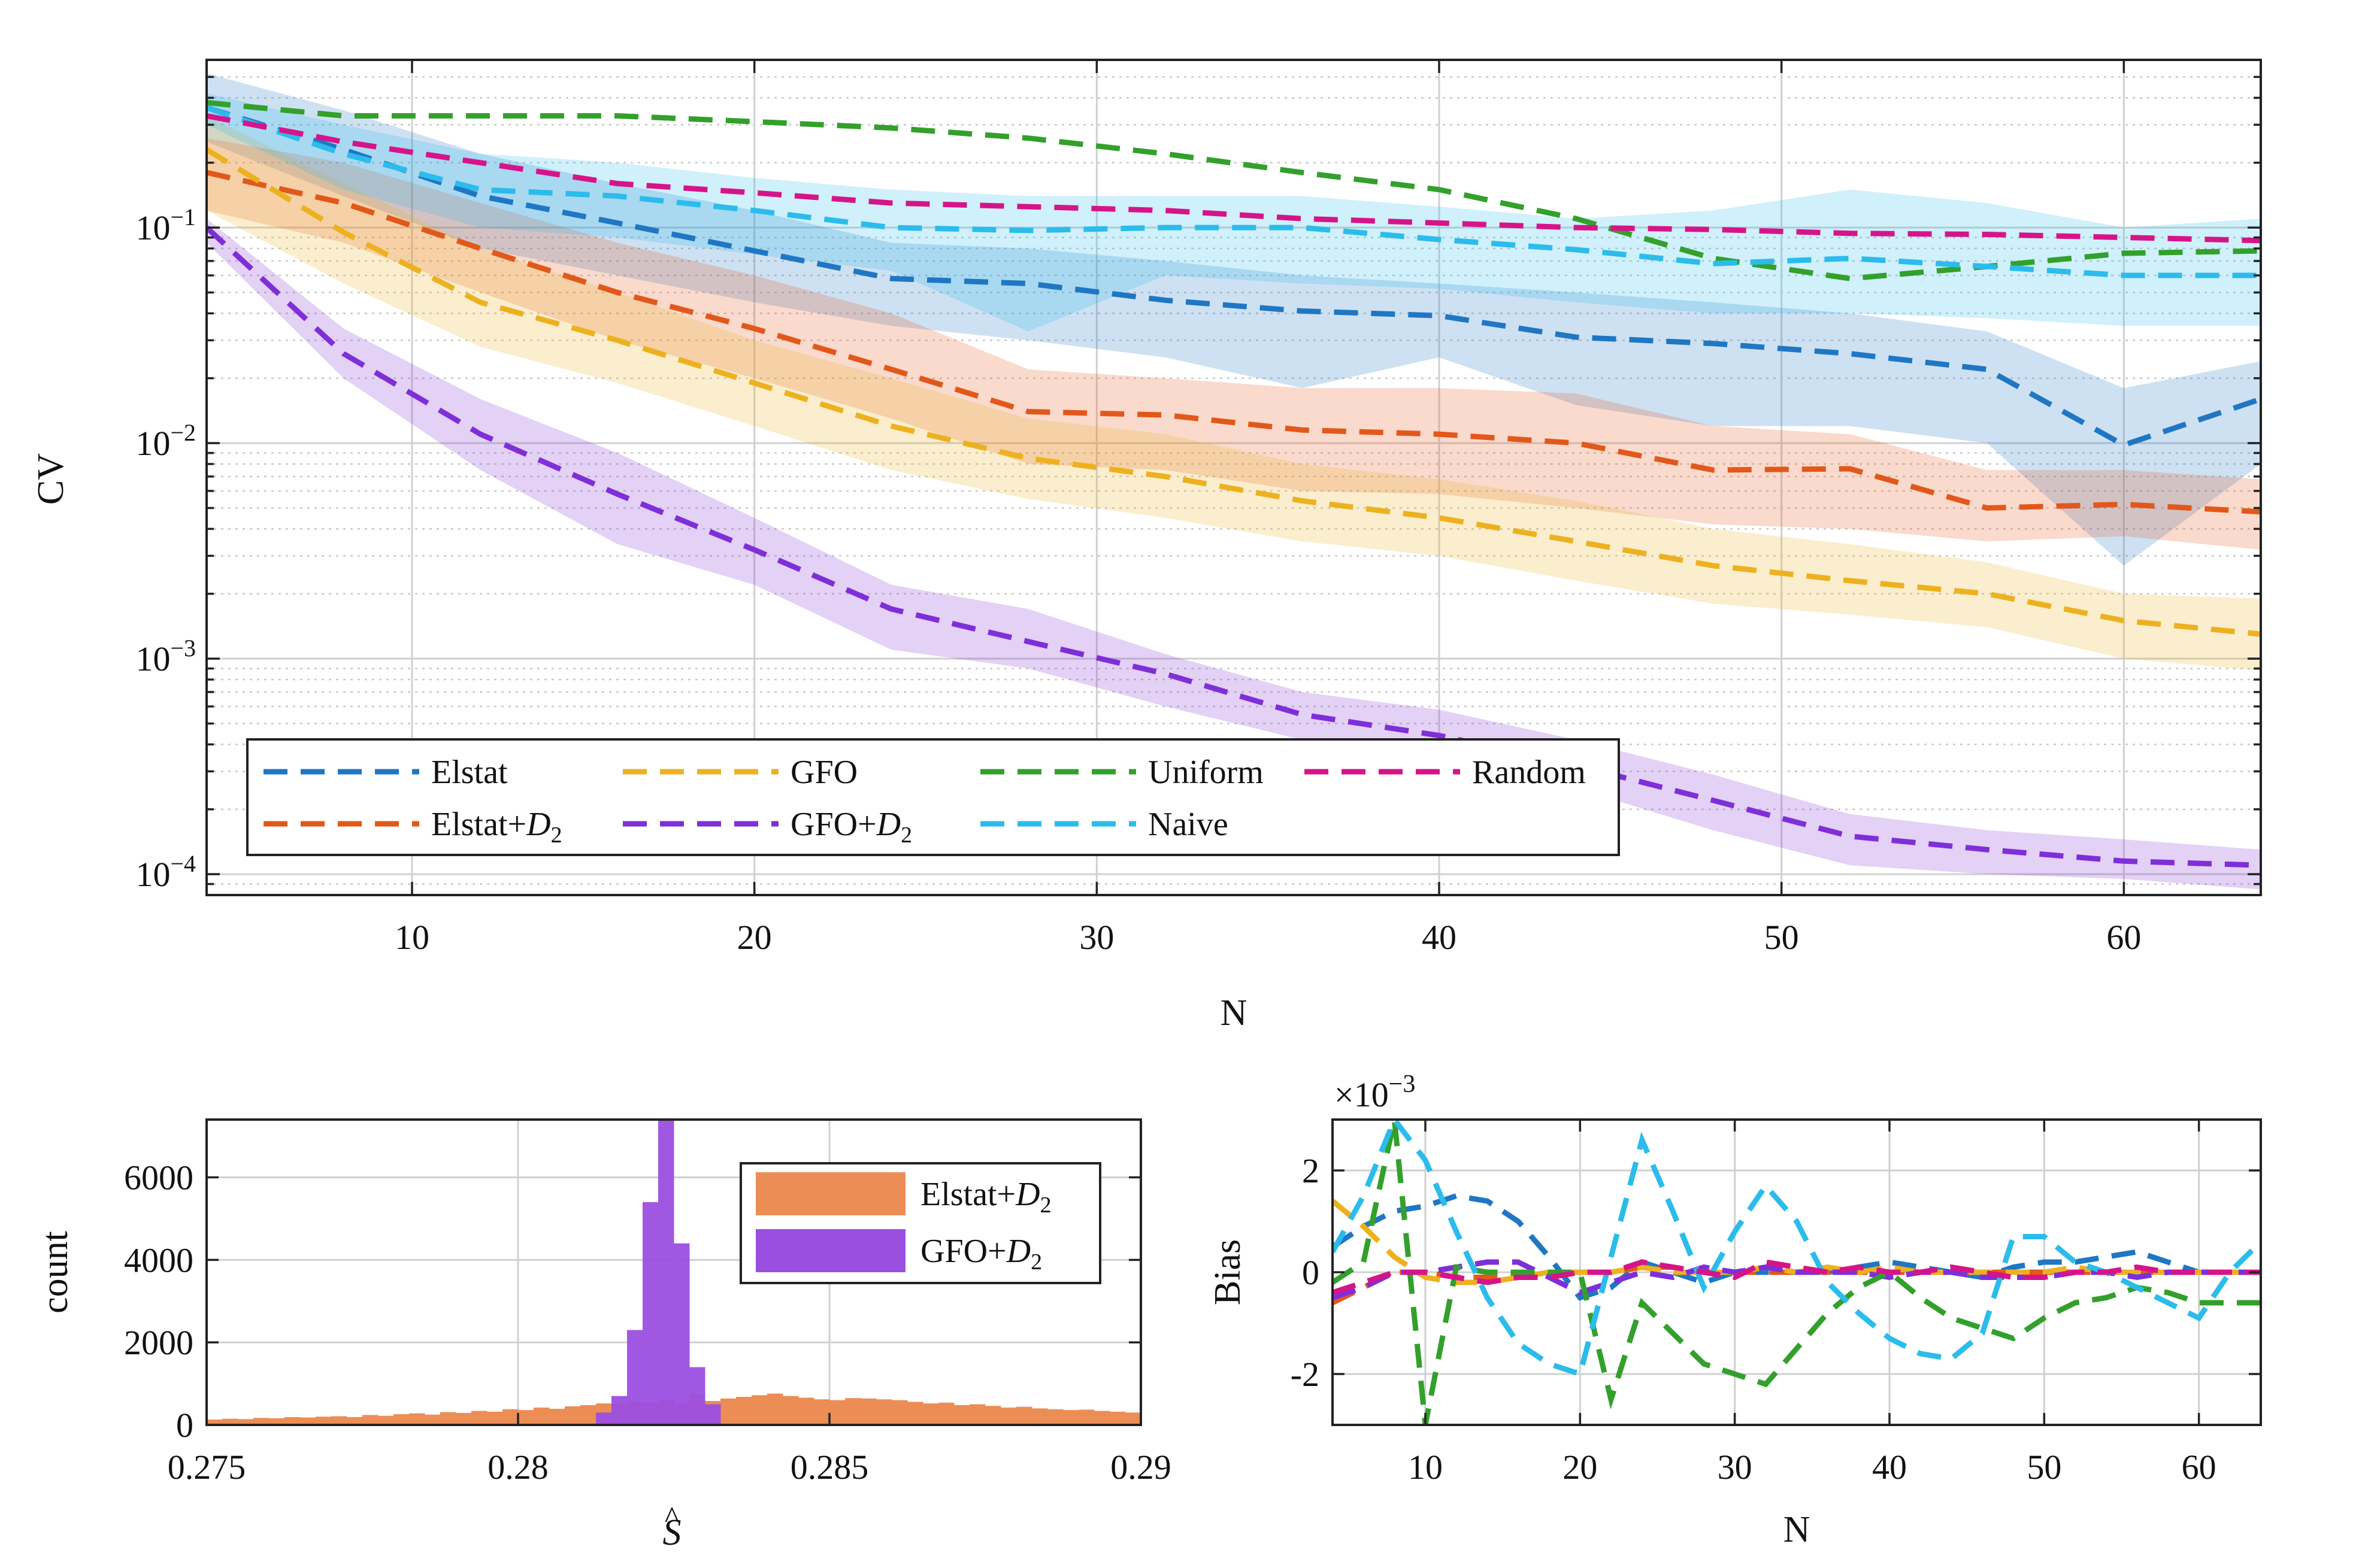 The image size is (2362, 1568). I want to click on histogram-y-tick-label: 2000, so click(158, 1342).